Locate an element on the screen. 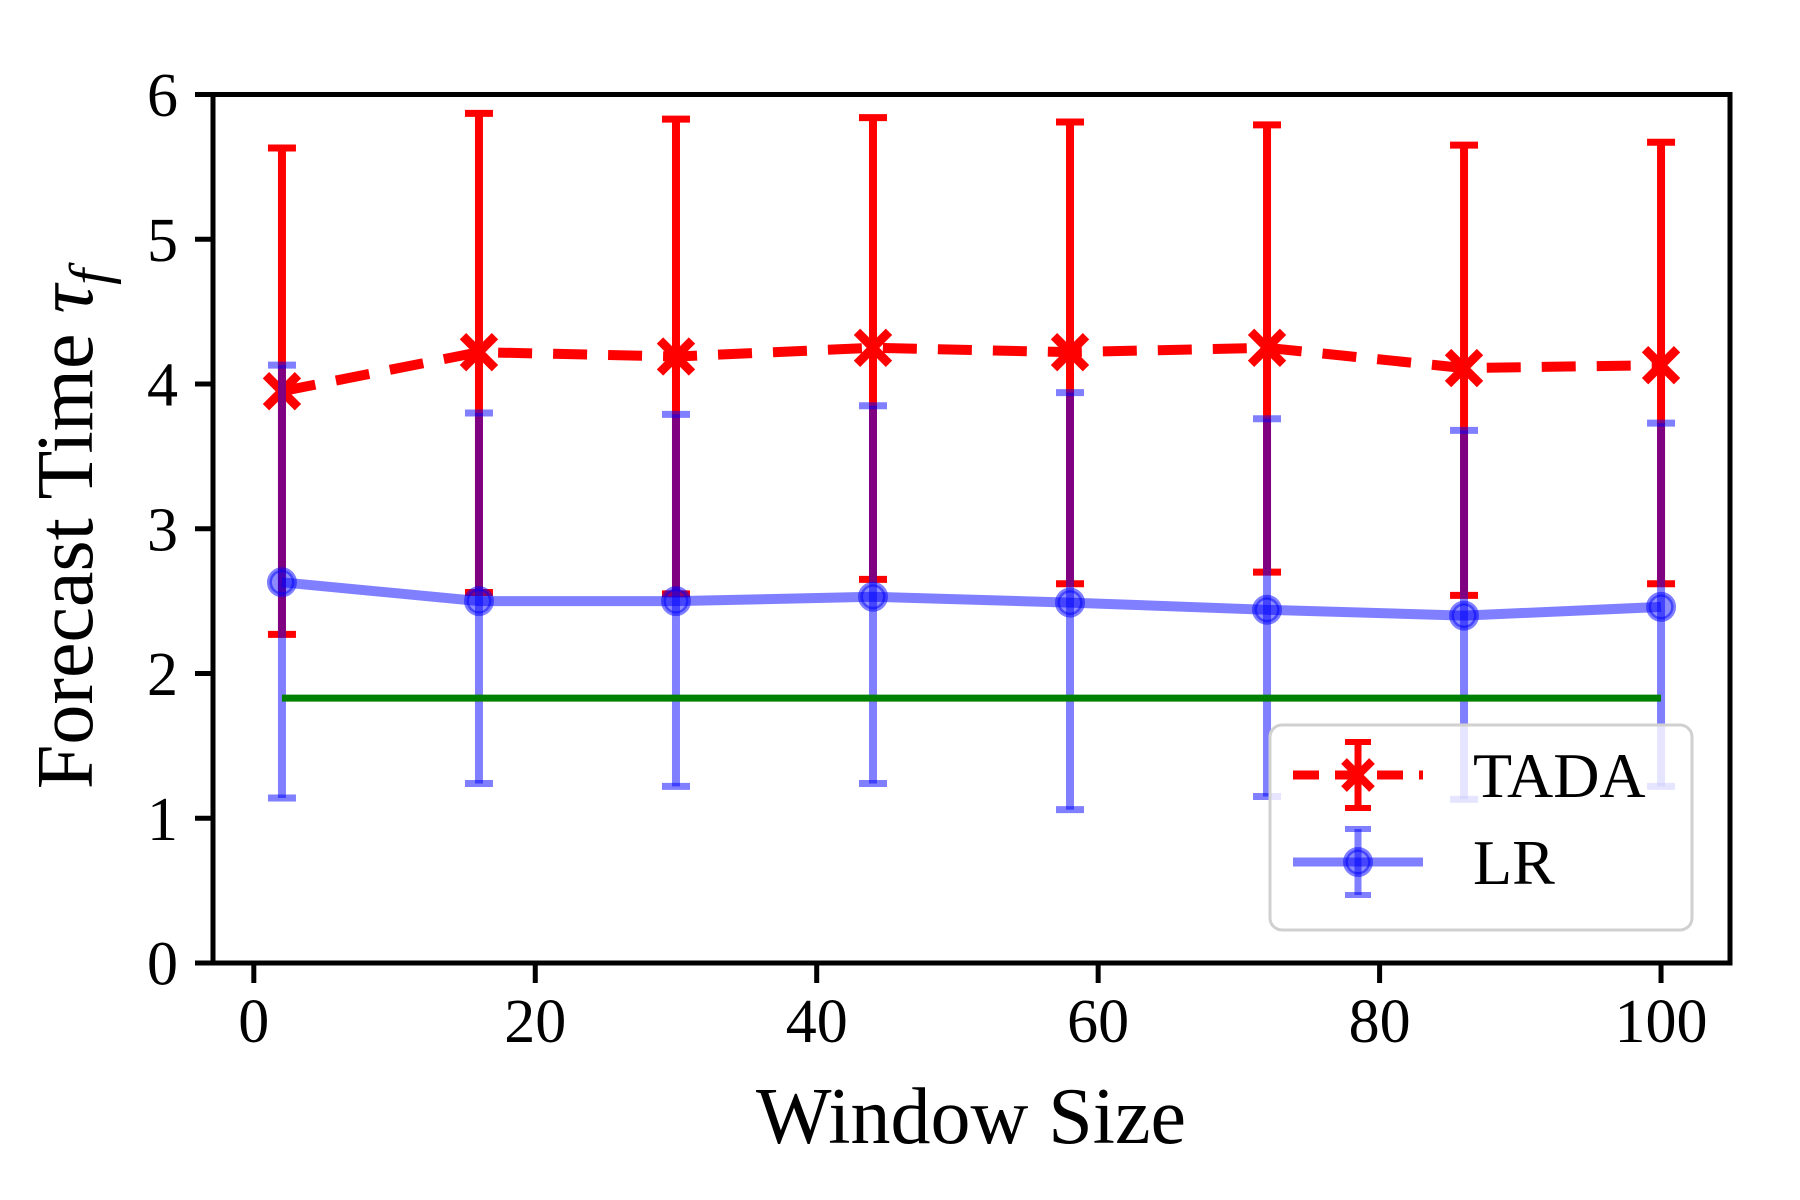 The height and width of the screenshot is (1200, 1800). x-tick-label: 100 is located at coordinates (1661, 1022).